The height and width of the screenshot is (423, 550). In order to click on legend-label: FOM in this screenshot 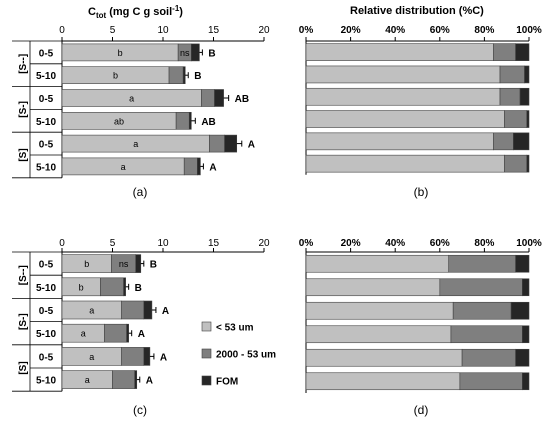, I will do `click(227, 382)`.